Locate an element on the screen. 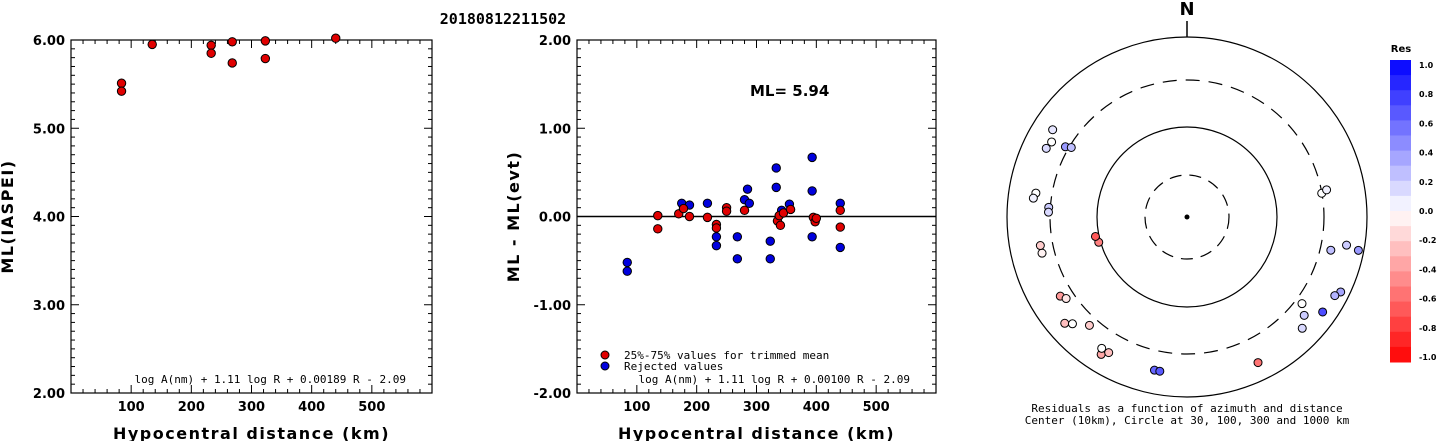 The image size is (1437, 441). y-tick-label: 1.00 is located at coordinates (555, 129).